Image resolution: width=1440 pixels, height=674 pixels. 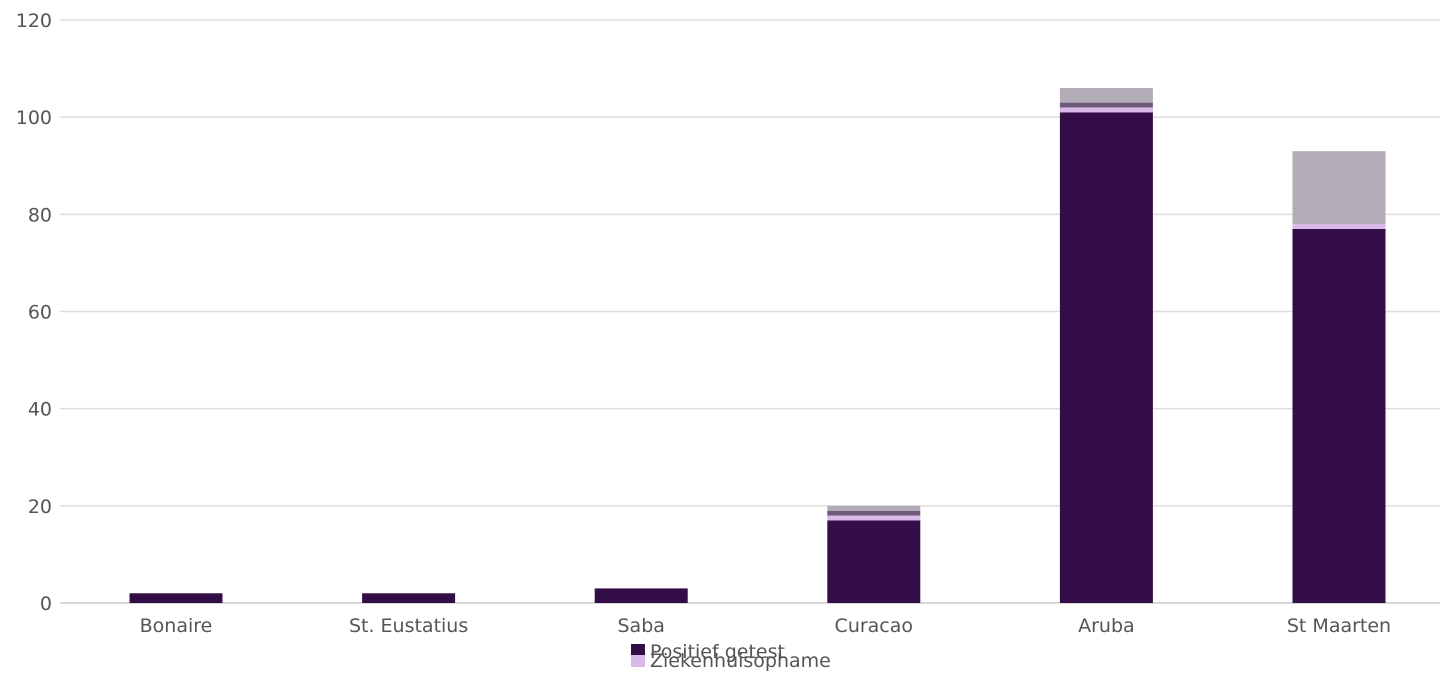 What do you see at coordinates (1339, 626) in the screenshot?
I see `x-tick-label: St Maarten` at bounding box center [1339, 626].